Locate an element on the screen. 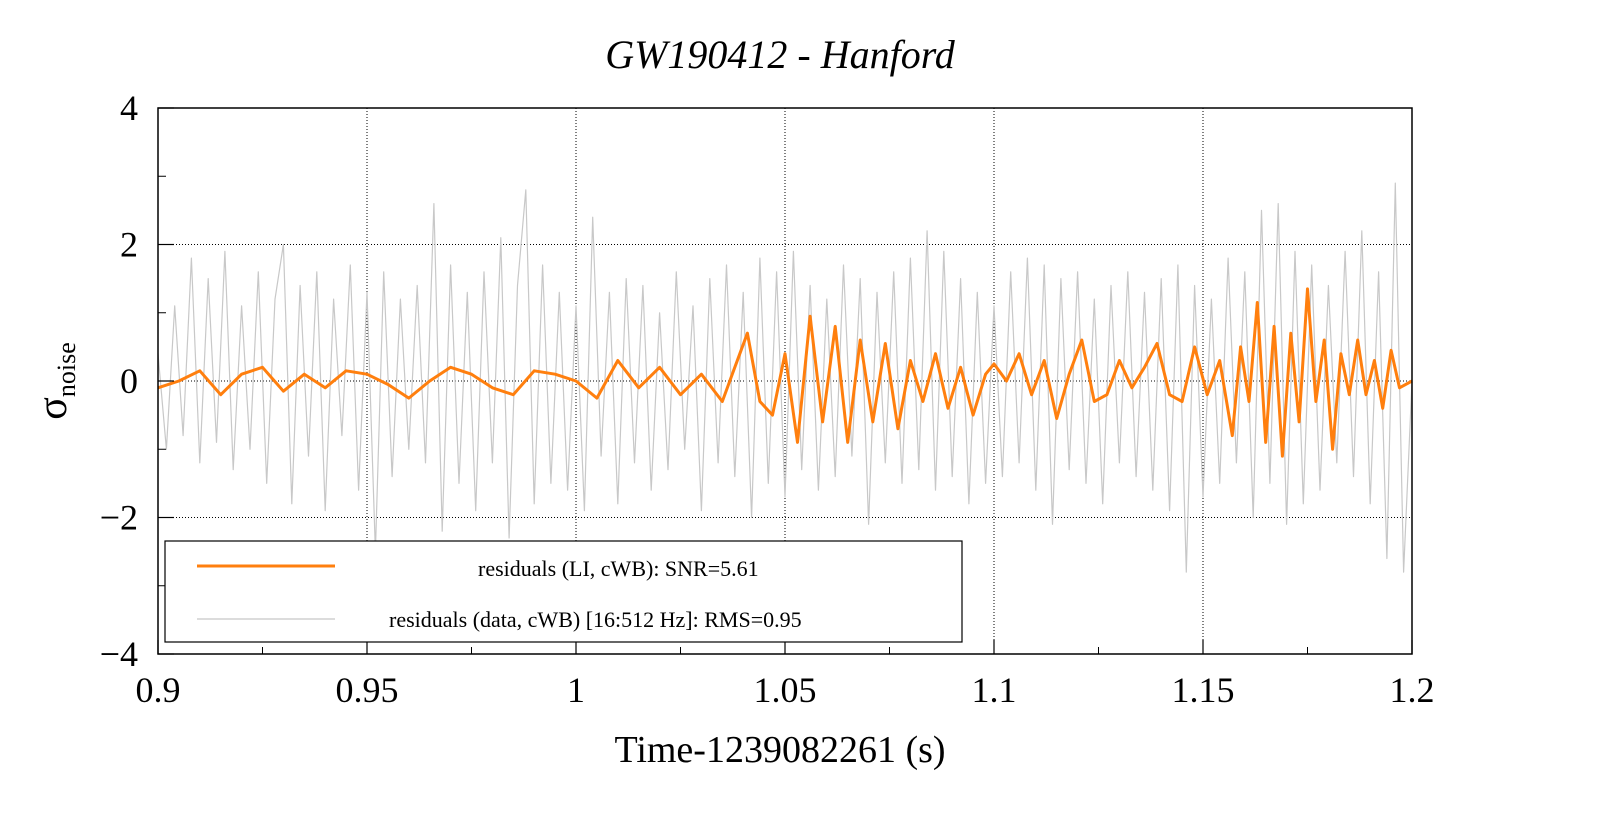 This screenshot has width=1599, height=813. y-tick-label: 0 is located at coordinates (129, 381).